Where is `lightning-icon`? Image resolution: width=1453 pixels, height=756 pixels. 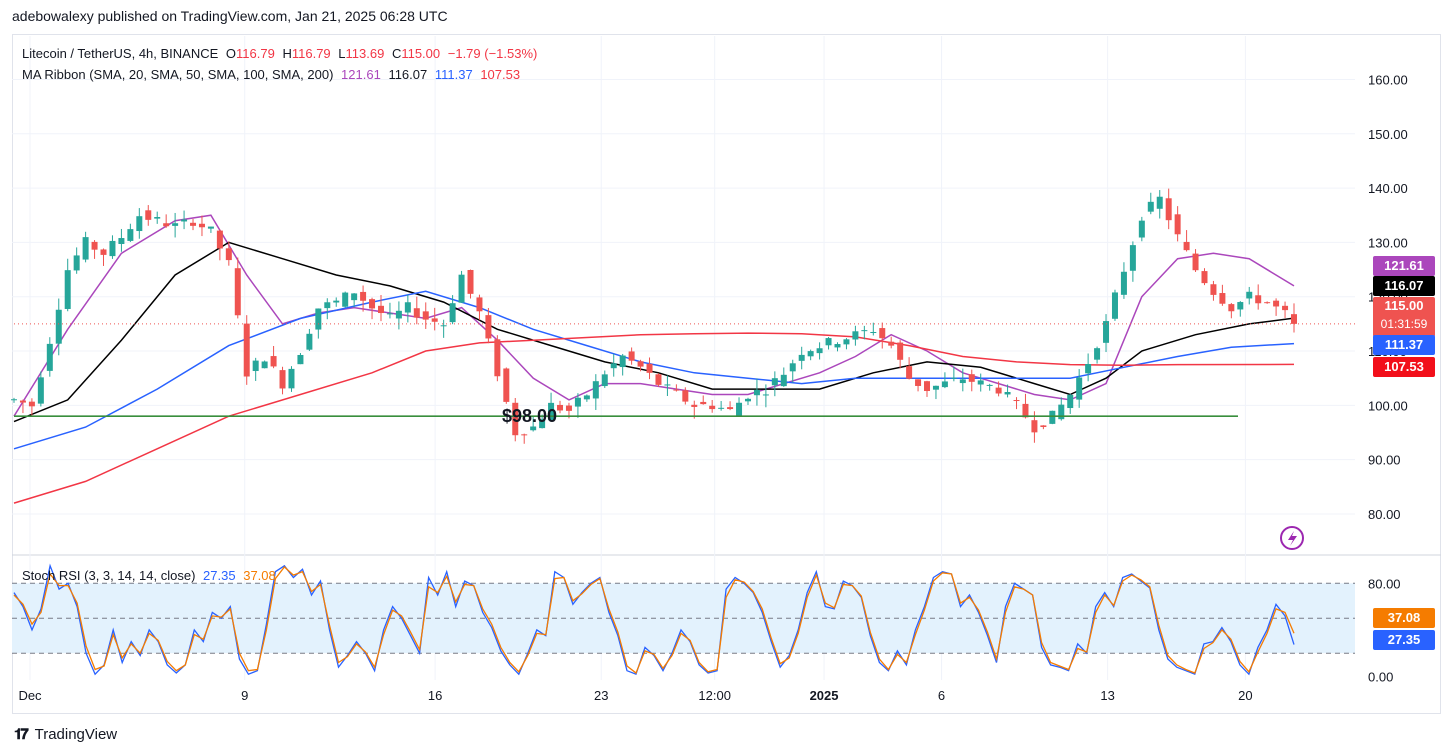
lightning-icon is located at coordinates (1292, 538).